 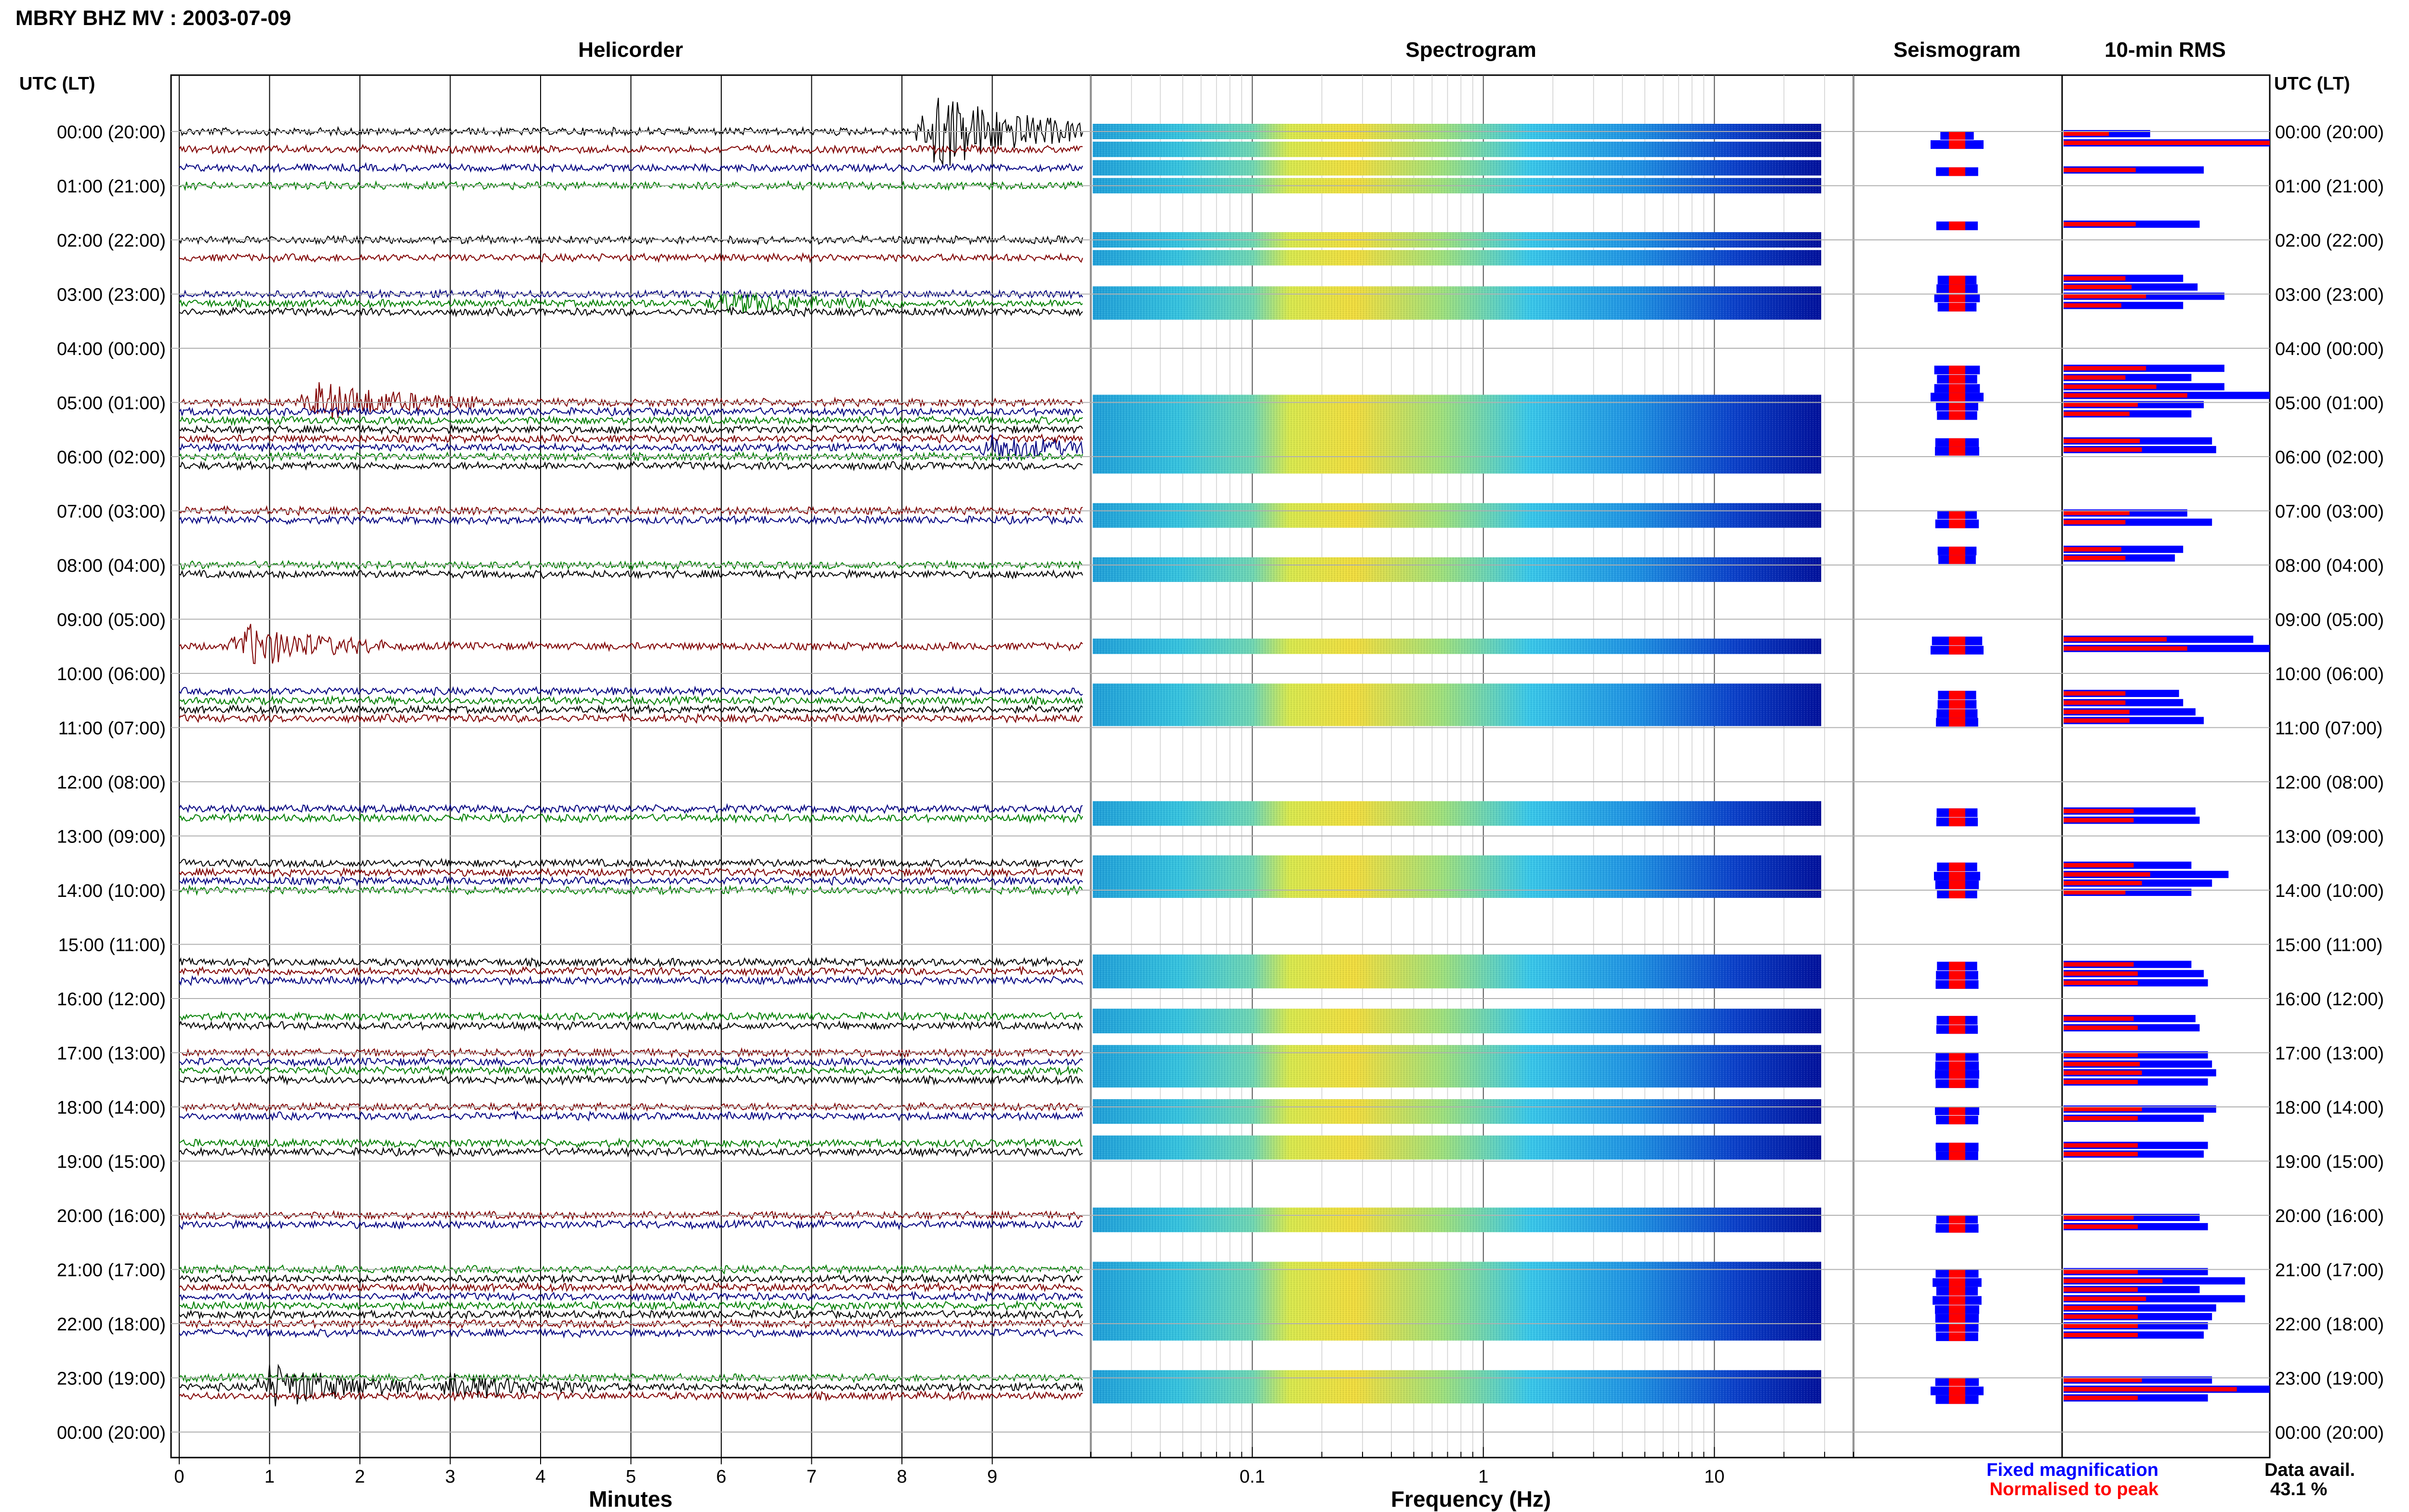 What do you see at coordinates (360, 1477) in the screenshot?
I see `minute-tick-label: 2` at bounding box center [360, 1477].